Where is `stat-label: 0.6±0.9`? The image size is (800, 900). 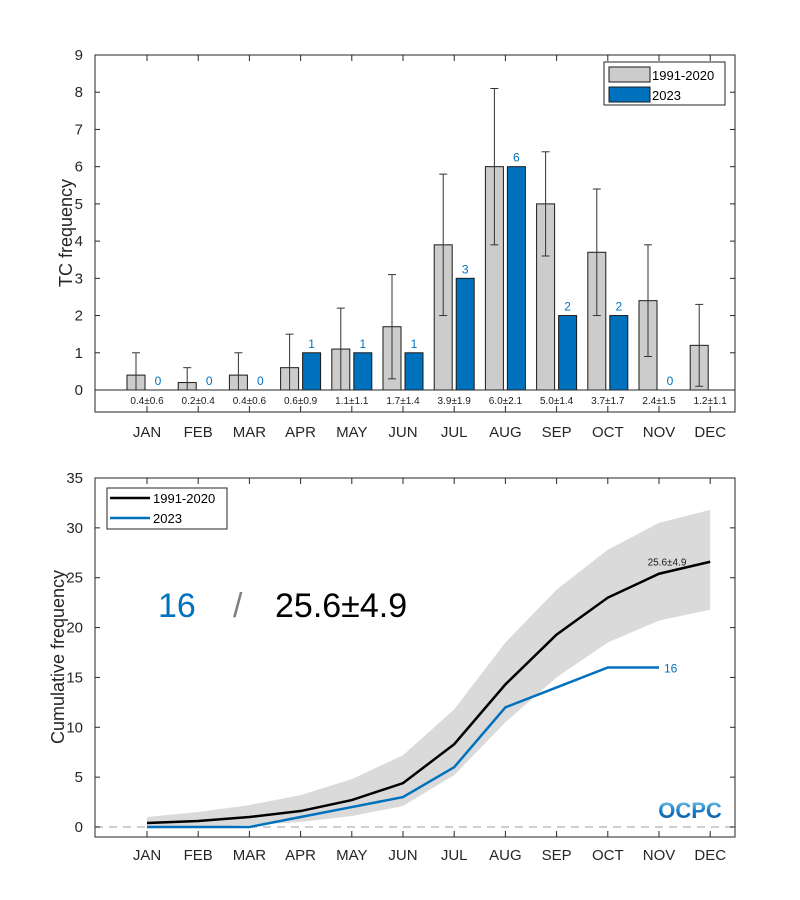
stat-label: 0.6±0.9 is located at coordinates (301, 401).